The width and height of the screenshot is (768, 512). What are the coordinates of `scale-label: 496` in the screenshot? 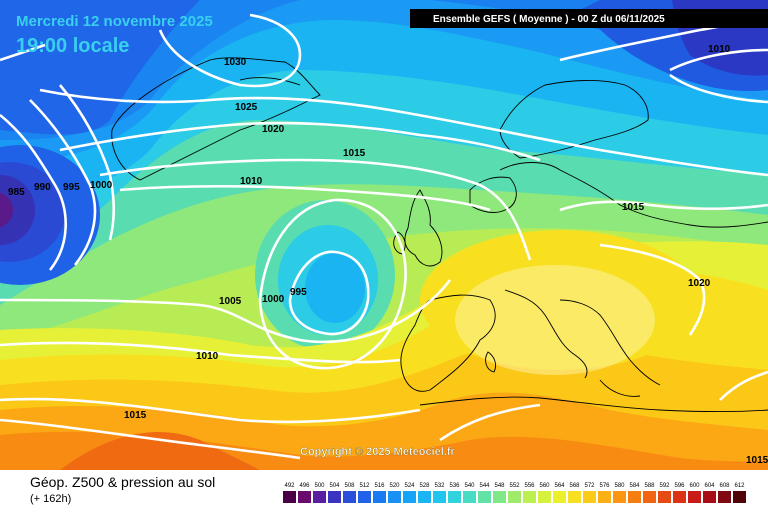 It's located at (304, 486).